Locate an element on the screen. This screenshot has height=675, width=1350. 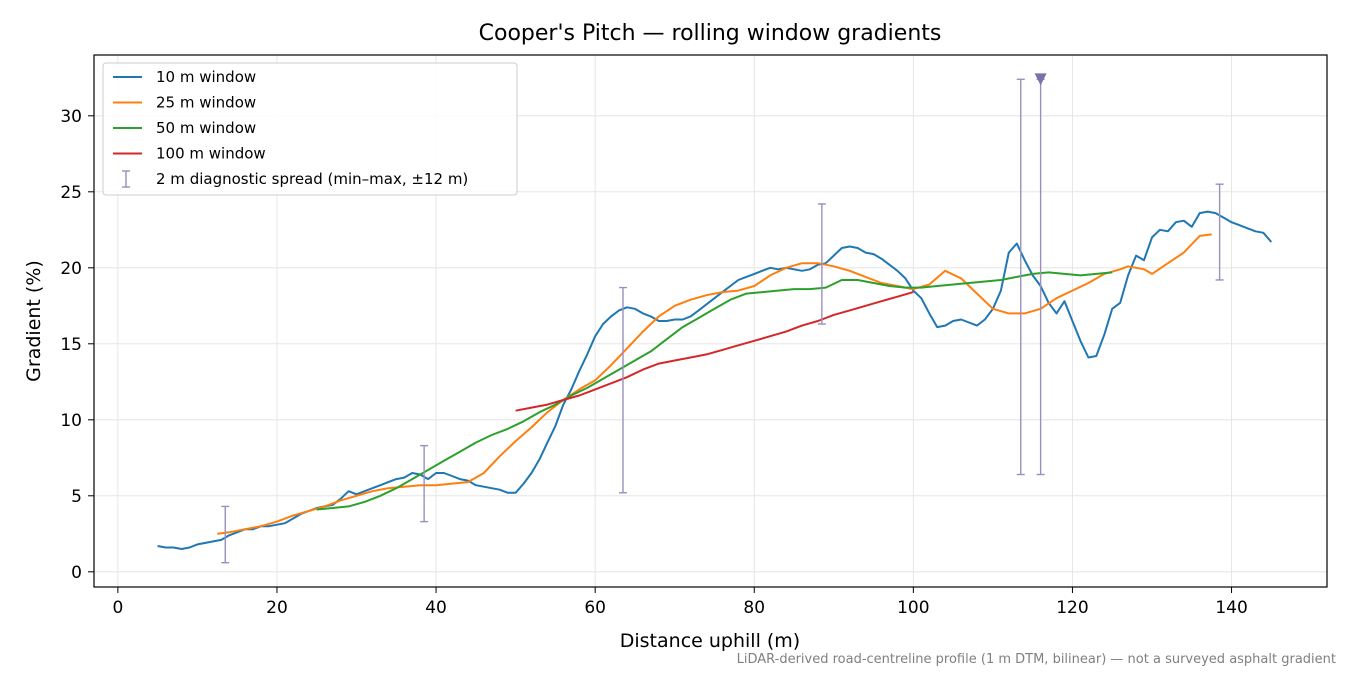
x-tick-label: 80 is located at coordinates (754, 608).